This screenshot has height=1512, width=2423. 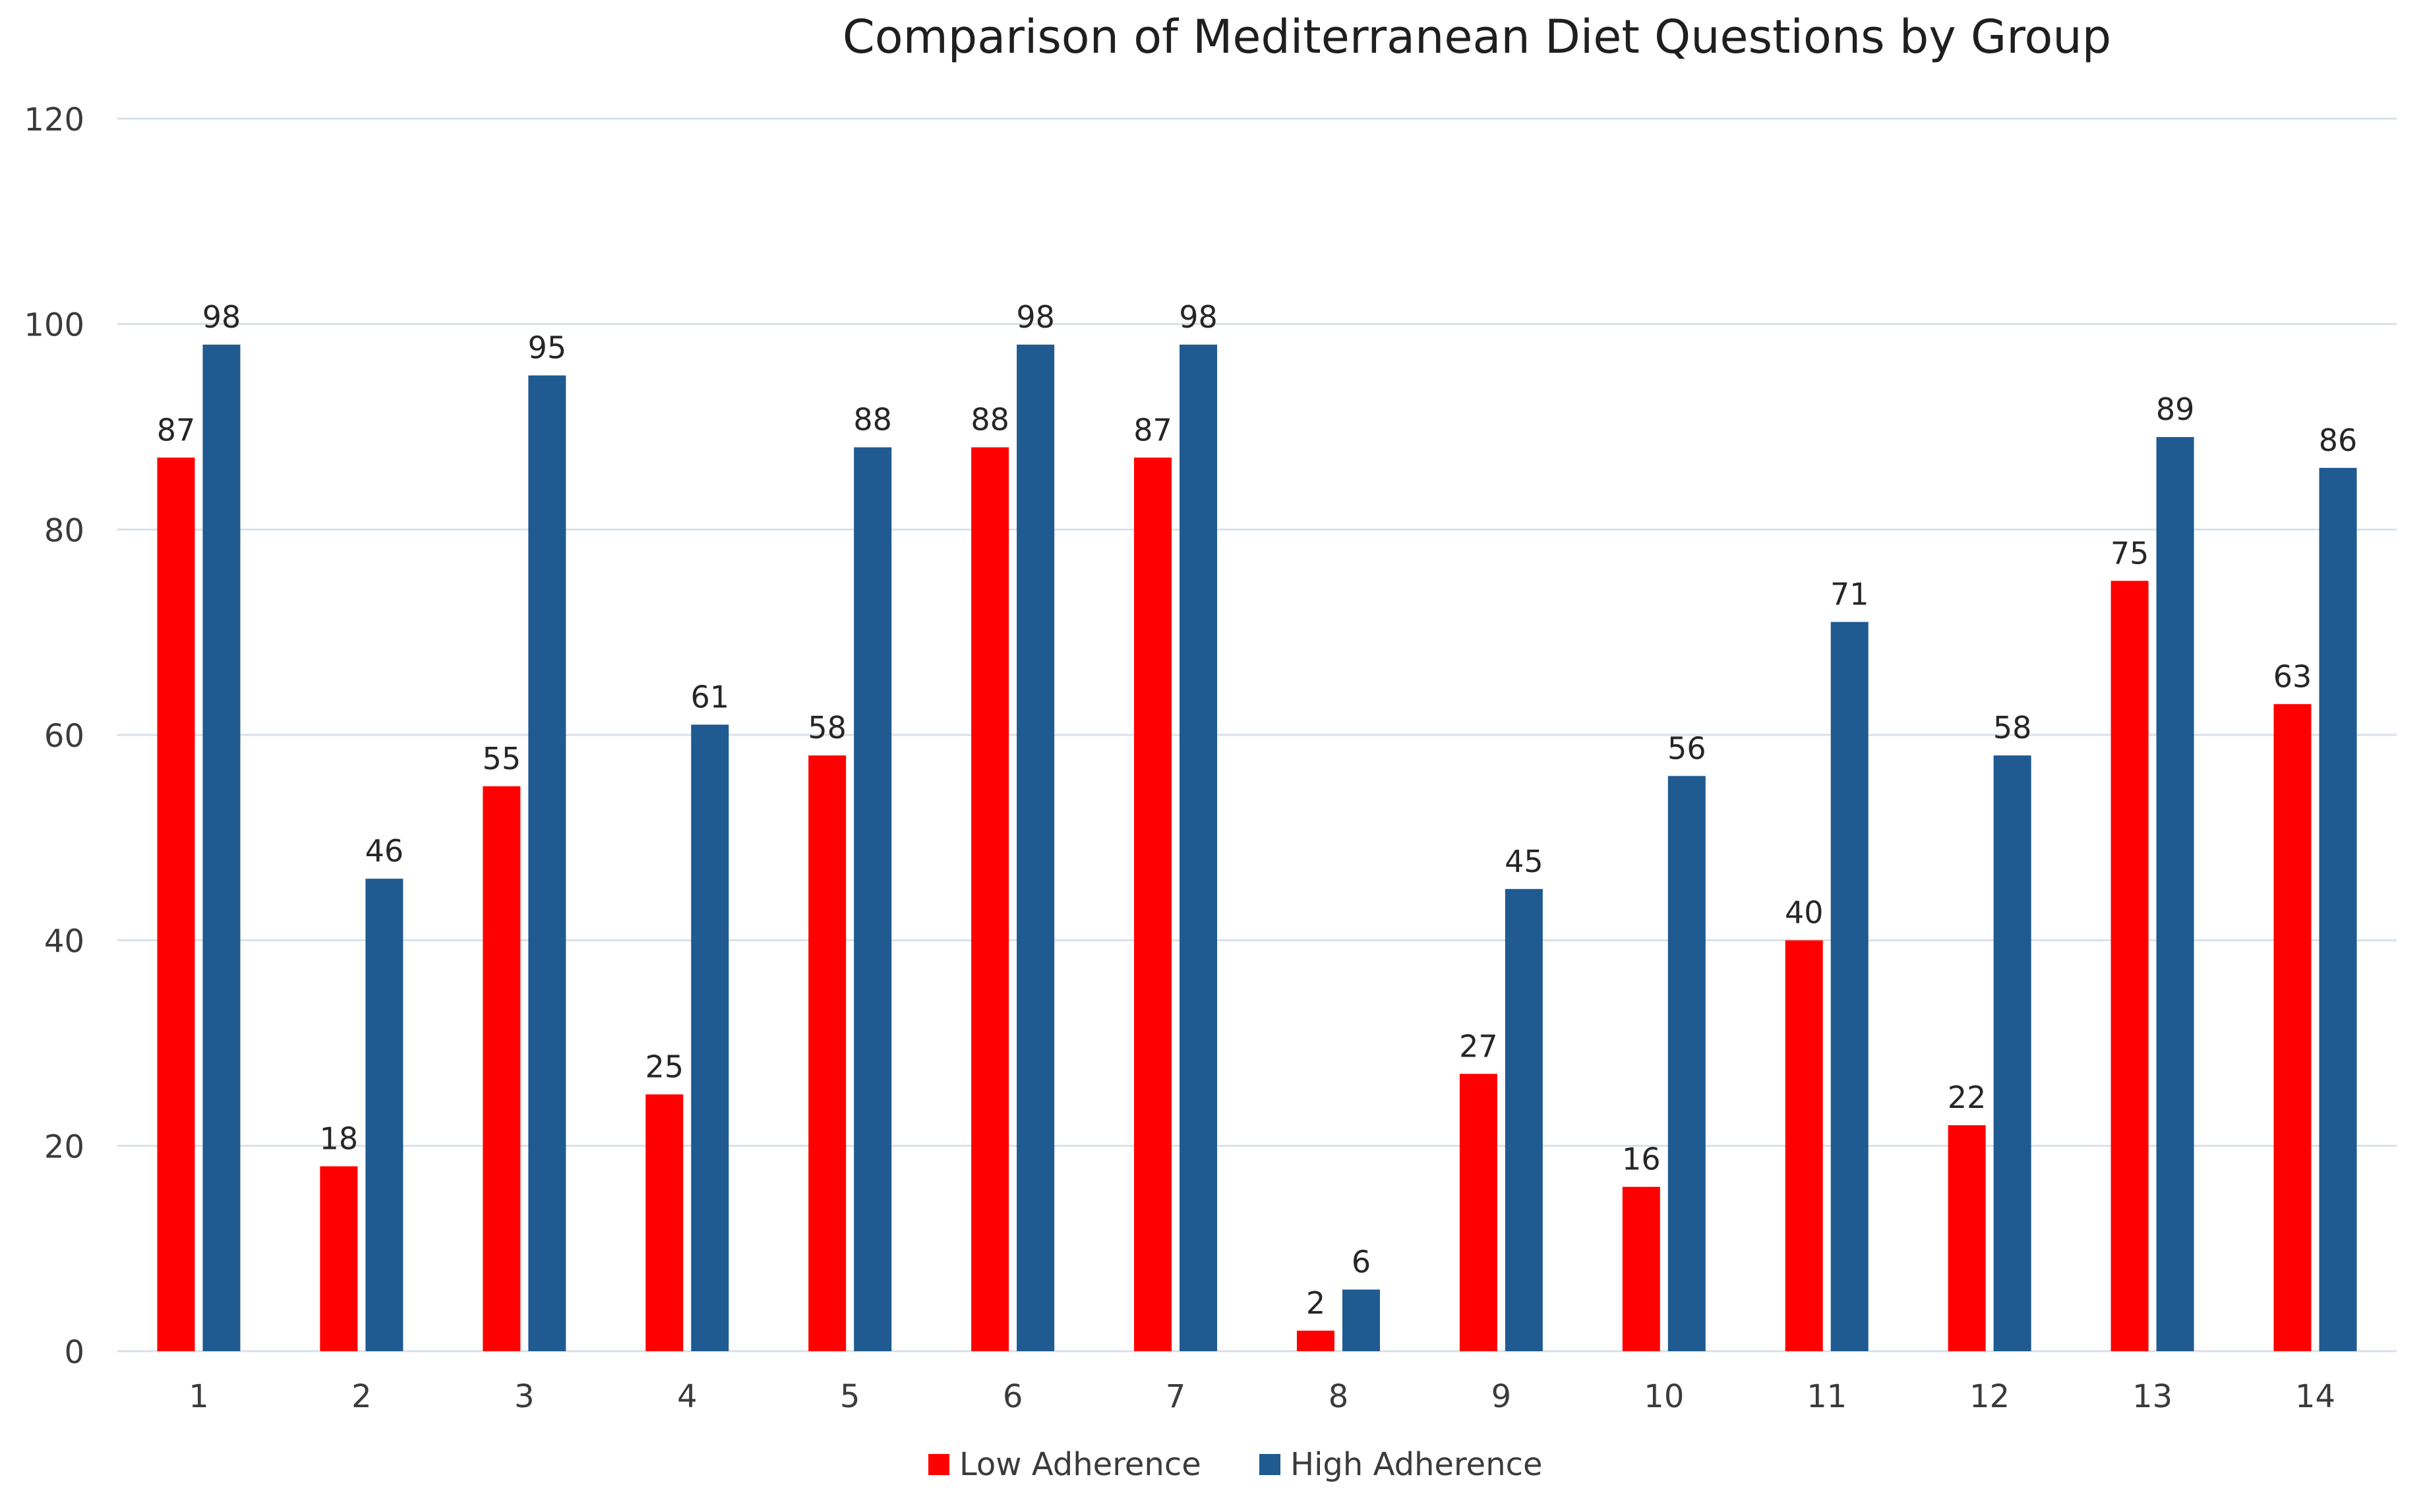 What do you see at coordinates (1080, 1464) in the screenshot?
I see `legend-label-low: Low Adherence` at bounding box center [1080, 1464].